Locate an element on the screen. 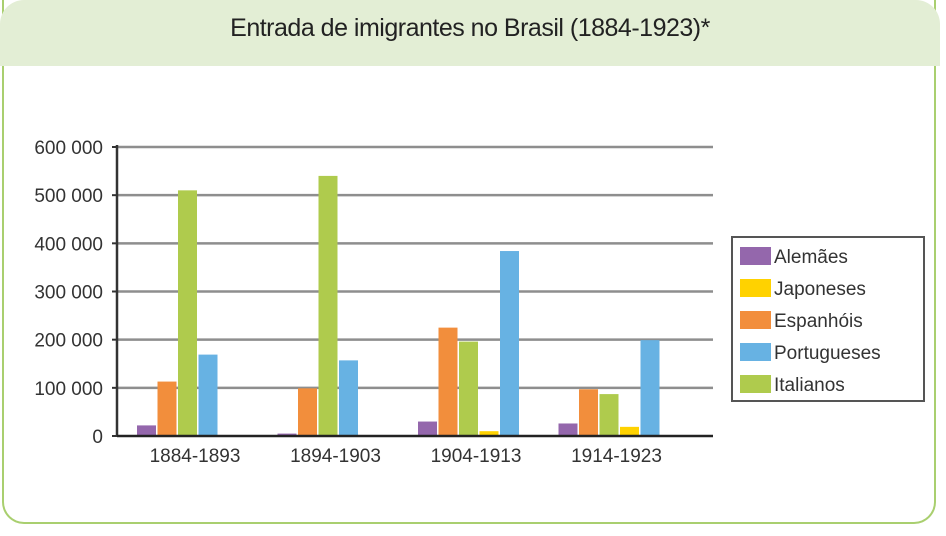 This screenshot has width=946, height=536. x-tick-label: 1894-1903 is located at coordinates (335, 456).